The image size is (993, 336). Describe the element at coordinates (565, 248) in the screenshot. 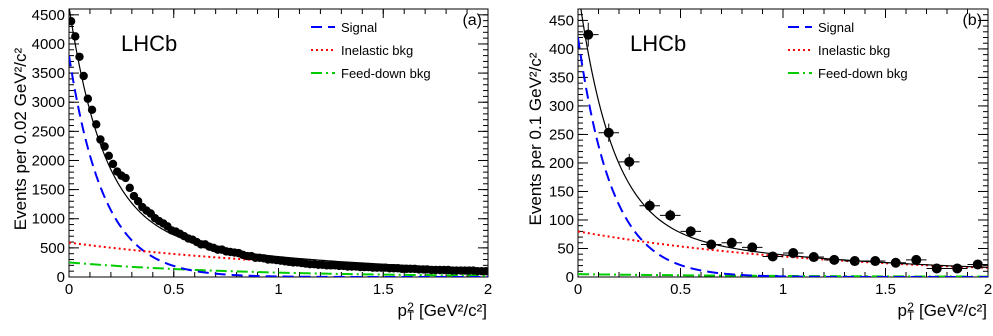

I see `y-tick-label: 50` at that location.